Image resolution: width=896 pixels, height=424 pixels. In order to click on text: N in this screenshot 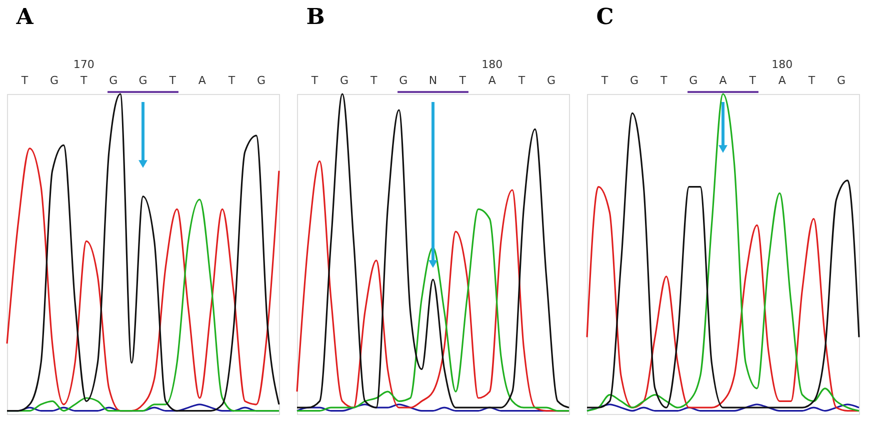, I will do `click(433, 80)`.